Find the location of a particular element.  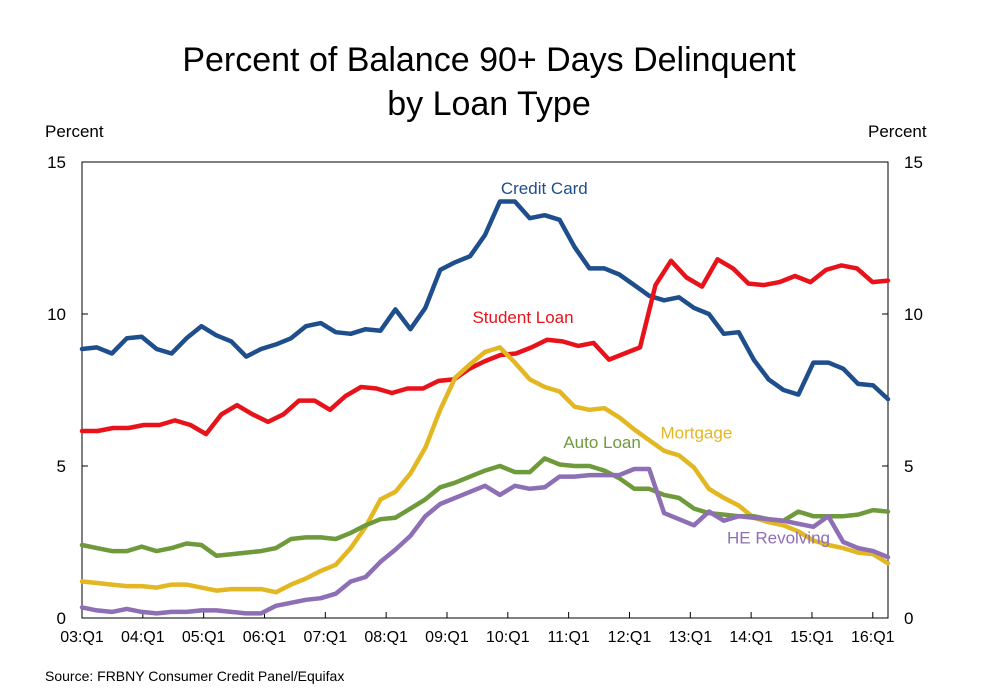

x-tick-label-8: 11:Q1 is located at coordinates (568, 637).